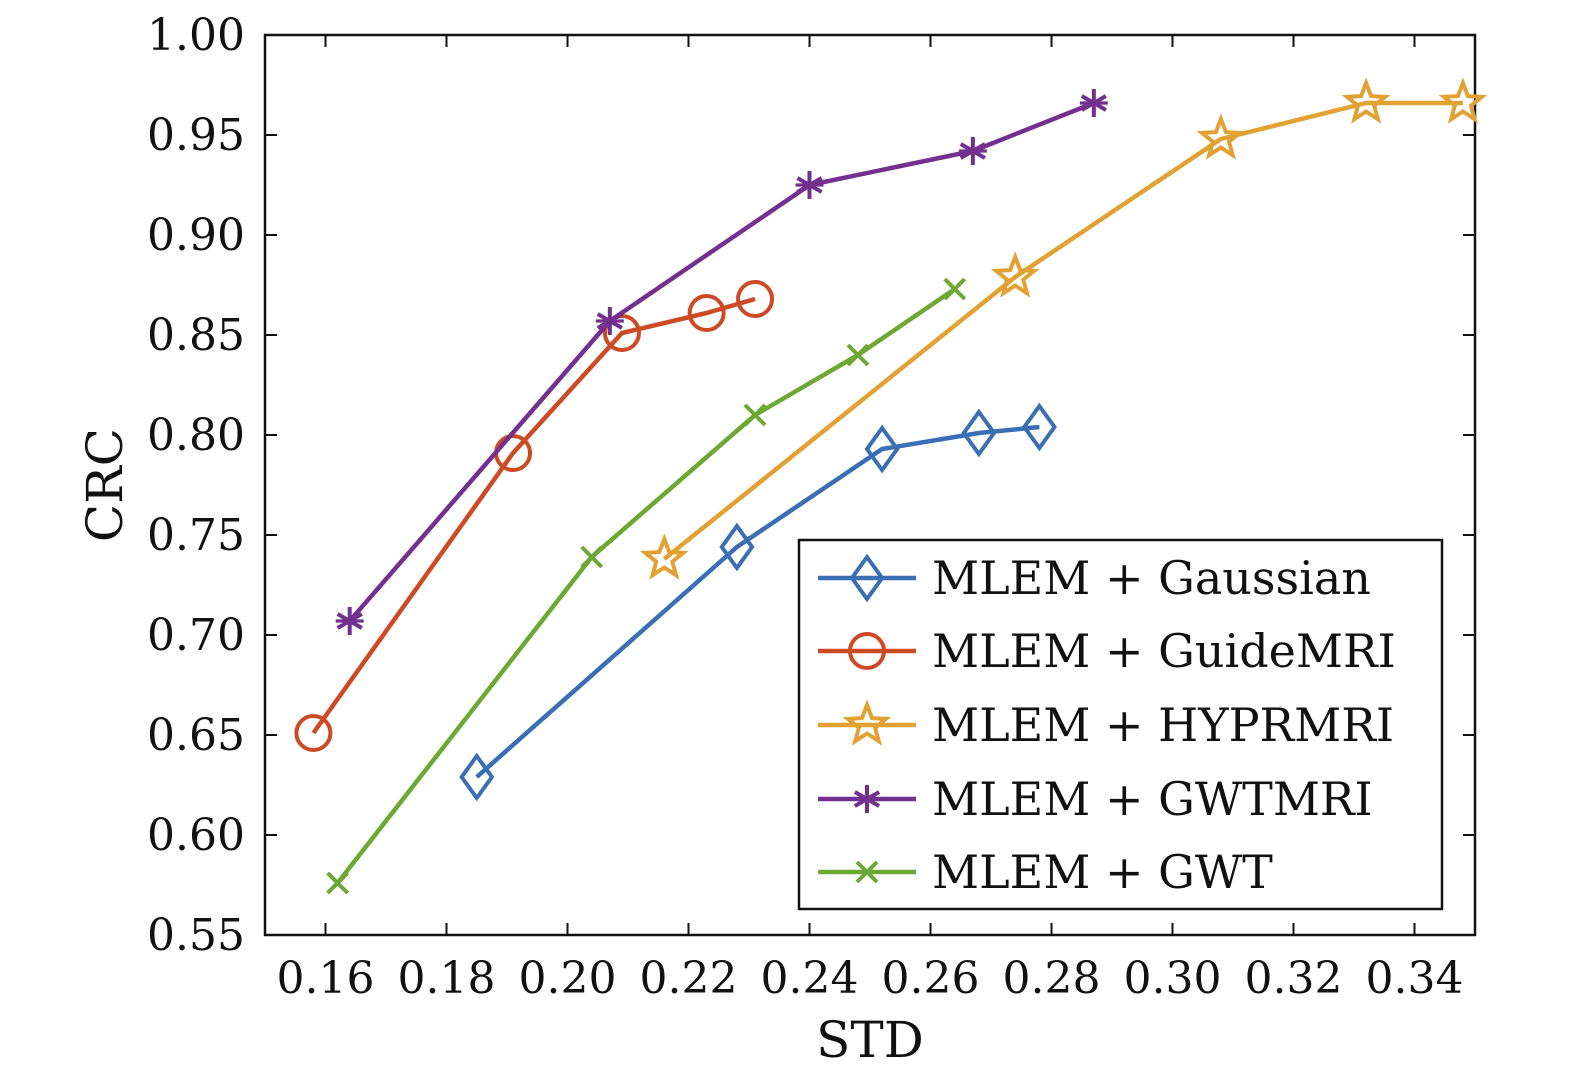  I want to click on x-tick-label: 0.20, so click(568, 978).